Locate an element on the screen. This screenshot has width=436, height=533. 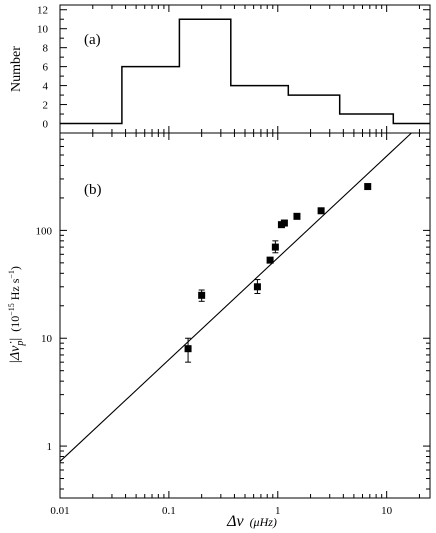
y-tick-label: 100 is located at coordinates (44, 231).